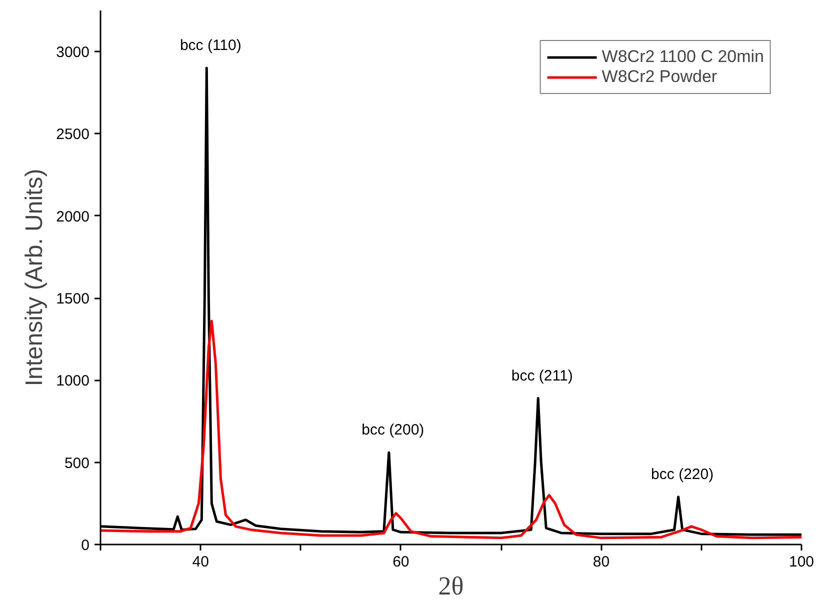  I want to click on annotation: bcc (211), so click(542, 375).